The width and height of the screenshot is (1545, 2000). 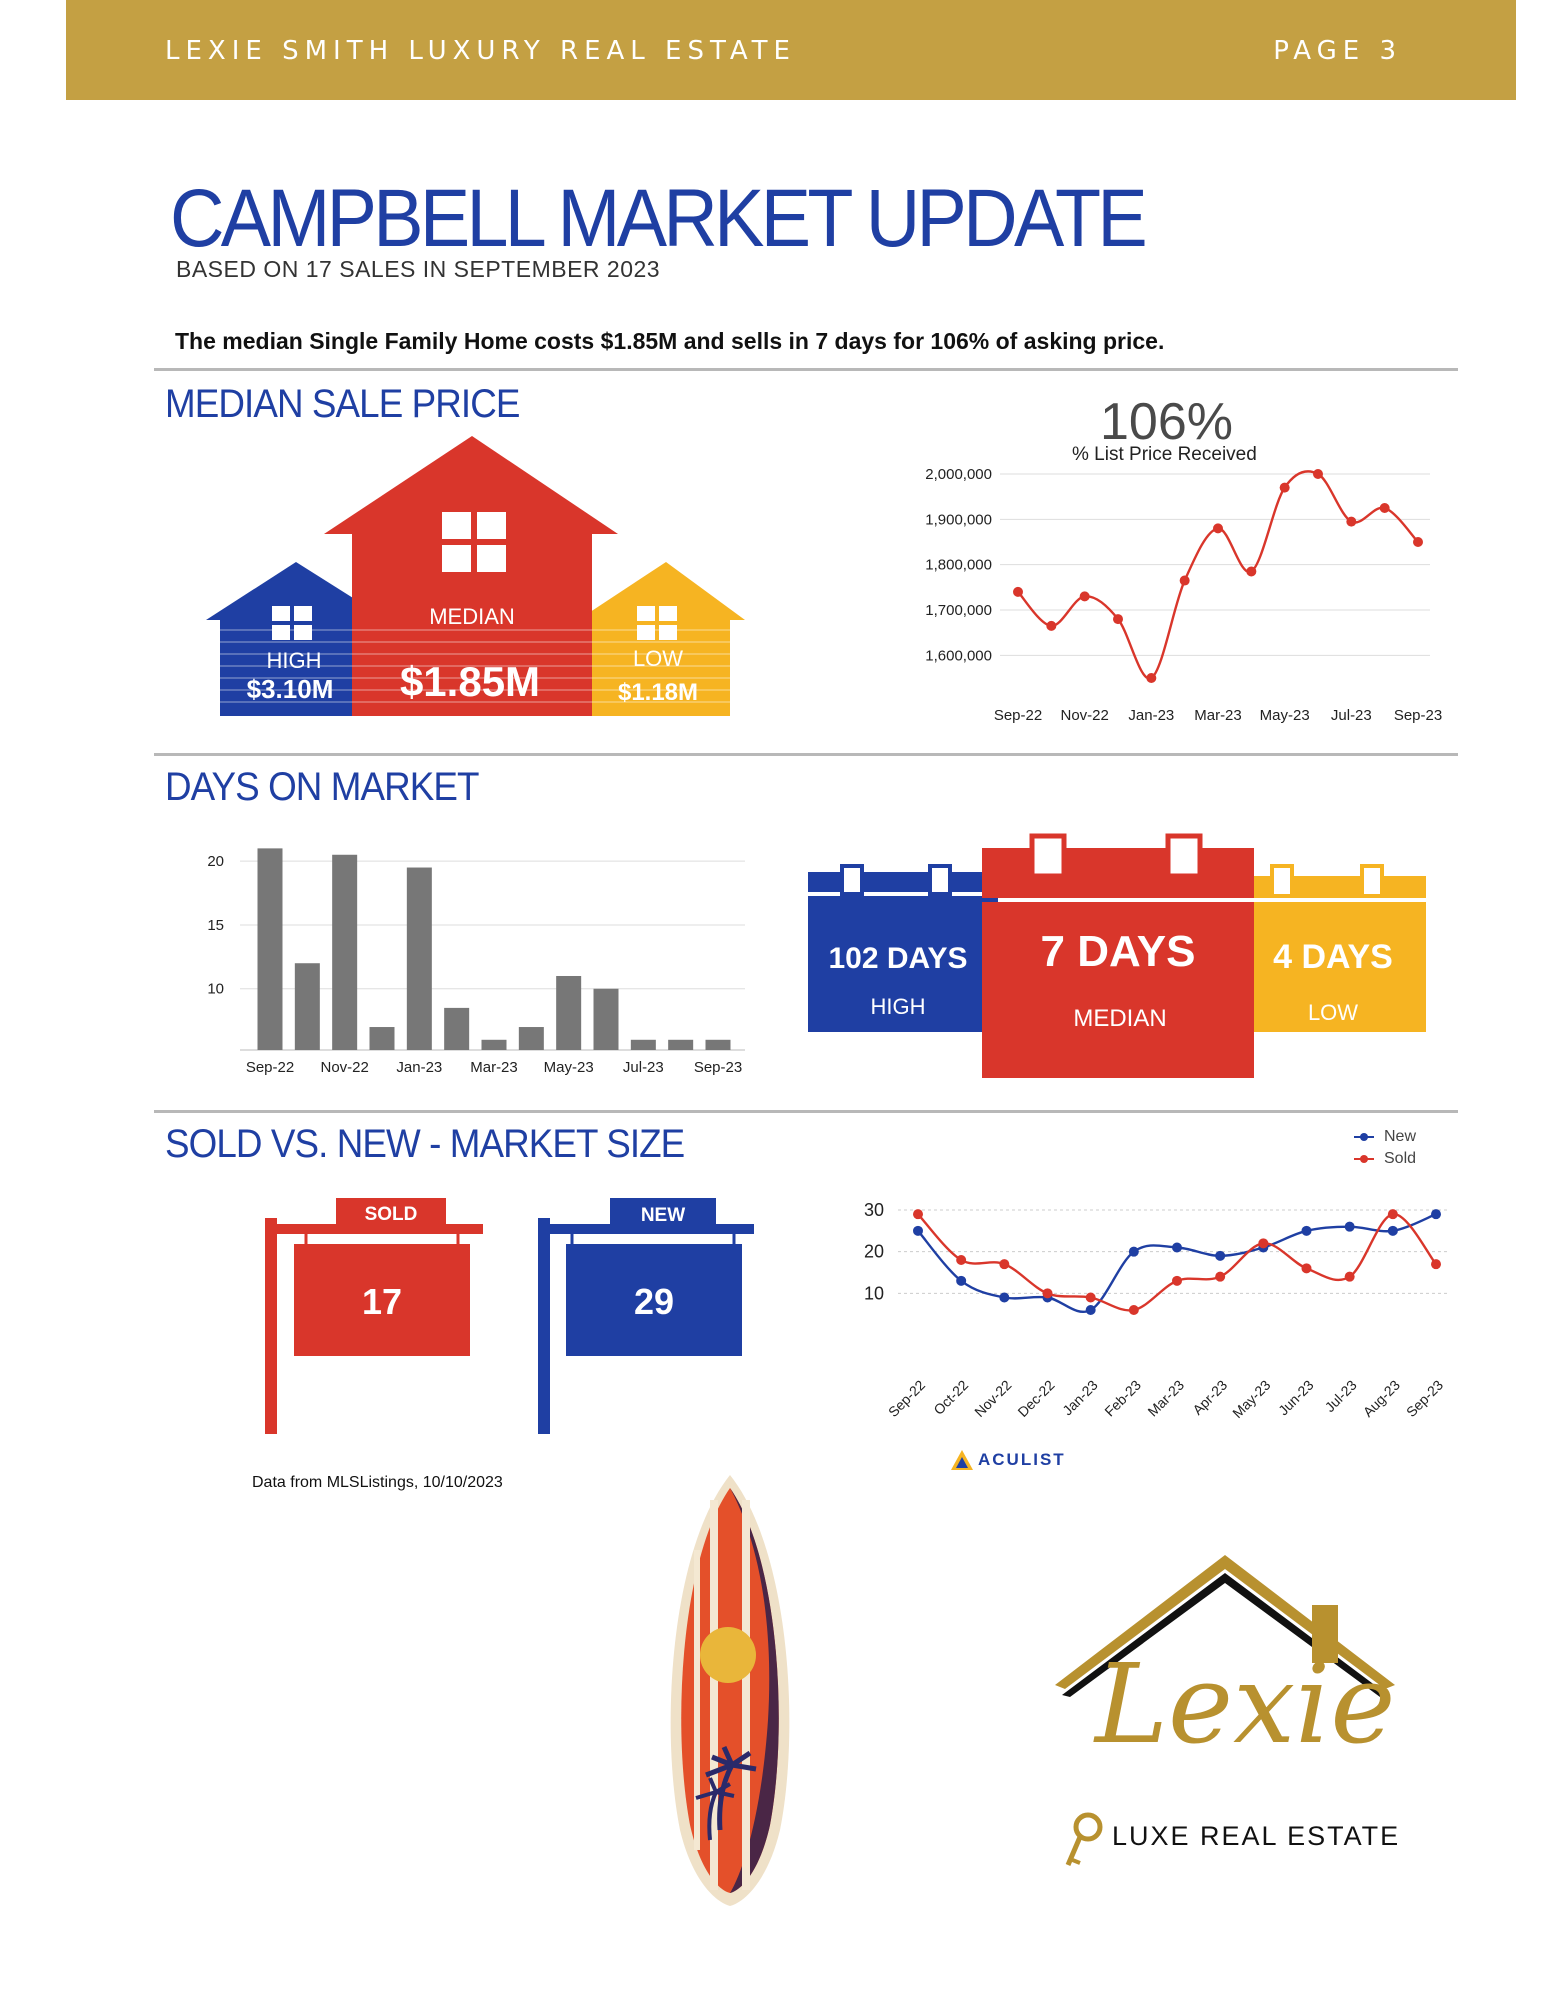 What do you see at coordinates (472, 616) in the screenshot?
I see `house-median-label: MEDIAN` at bounding box center [472, 616].